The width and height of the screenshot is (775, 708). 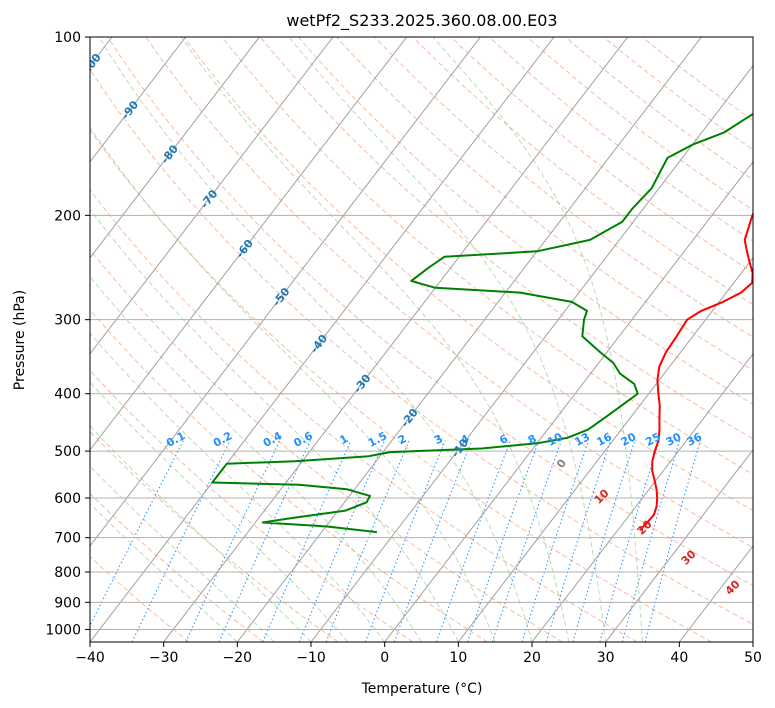 I want to click on y-tick-label: 900, so click(x=67, y=603).